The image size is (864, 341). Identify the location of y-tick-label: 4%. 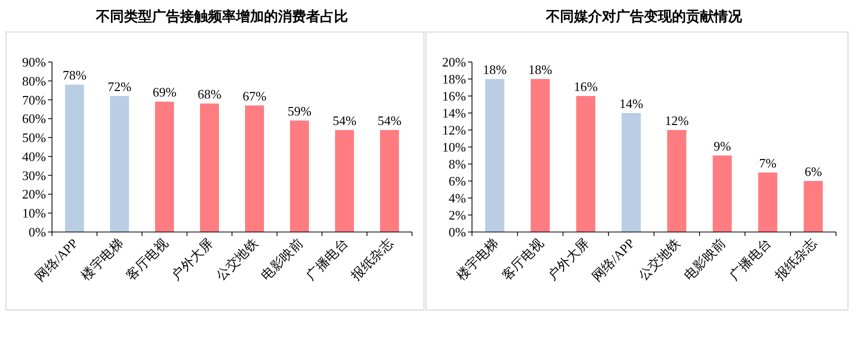
(457, 198).